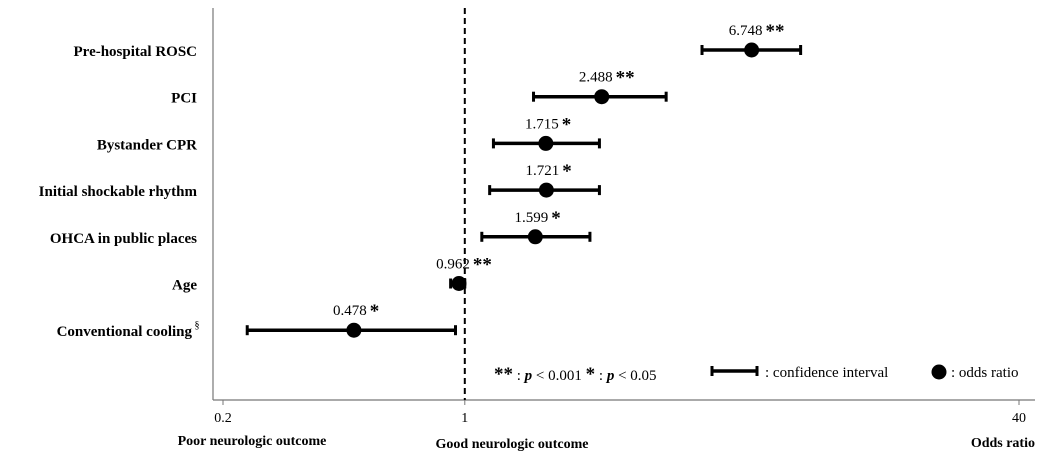 The height and width of the screenshot is (456, 1039). What do you see at coordinates (939, 372) in the screenshot?
I see `legend-or-symbol` at bounding box center [939, 372].